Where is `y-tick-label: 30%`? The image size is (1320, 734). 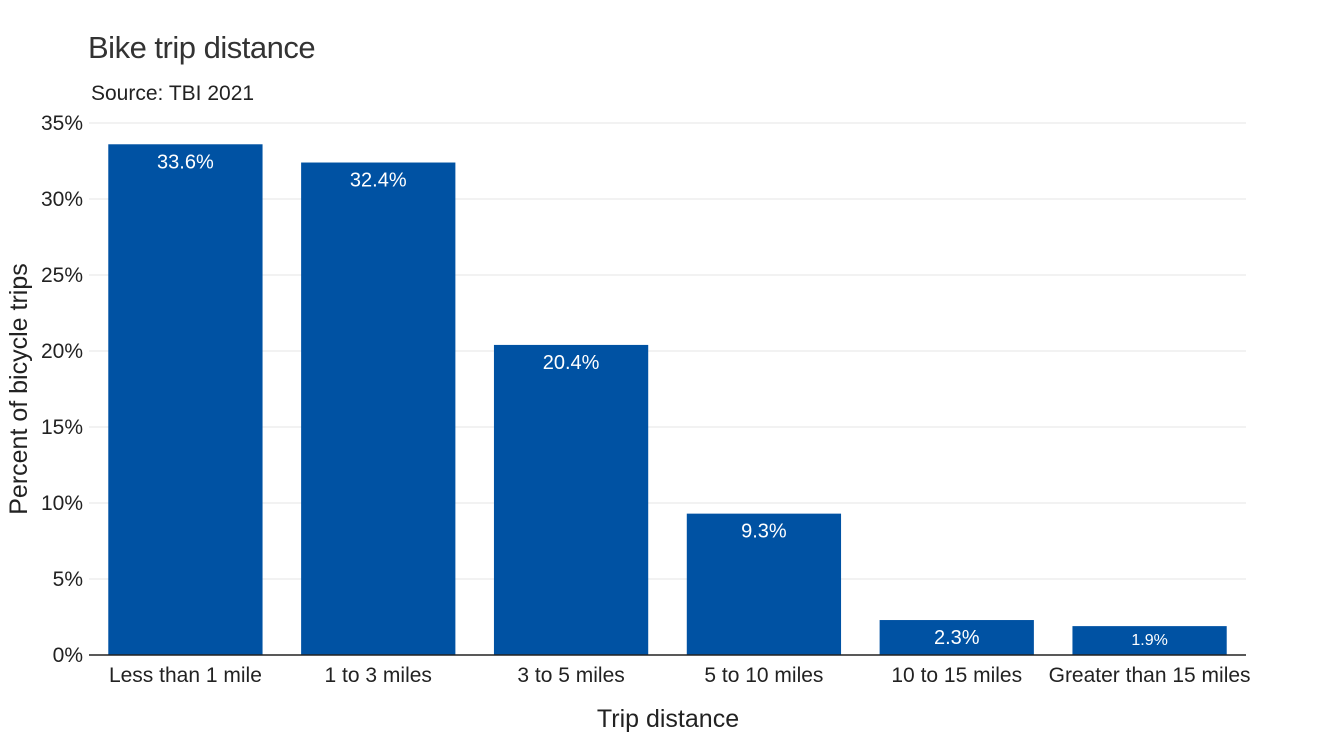
y-tick-label: 30% is located at coordinates (62, 199).